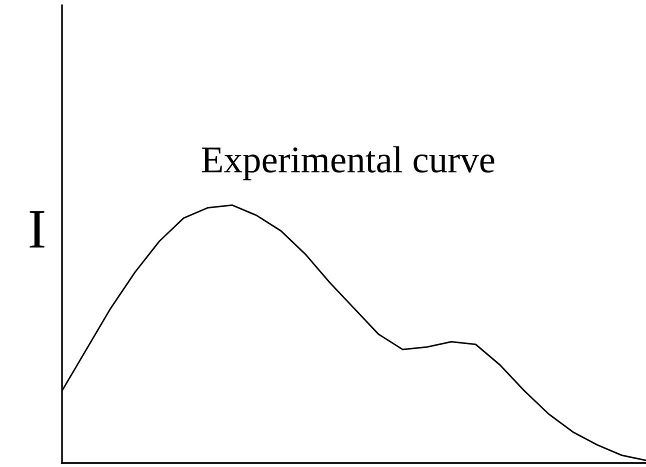 This screenshot has width=646, height=467. I want to click on text: Experimental curve, so click(348, 163).